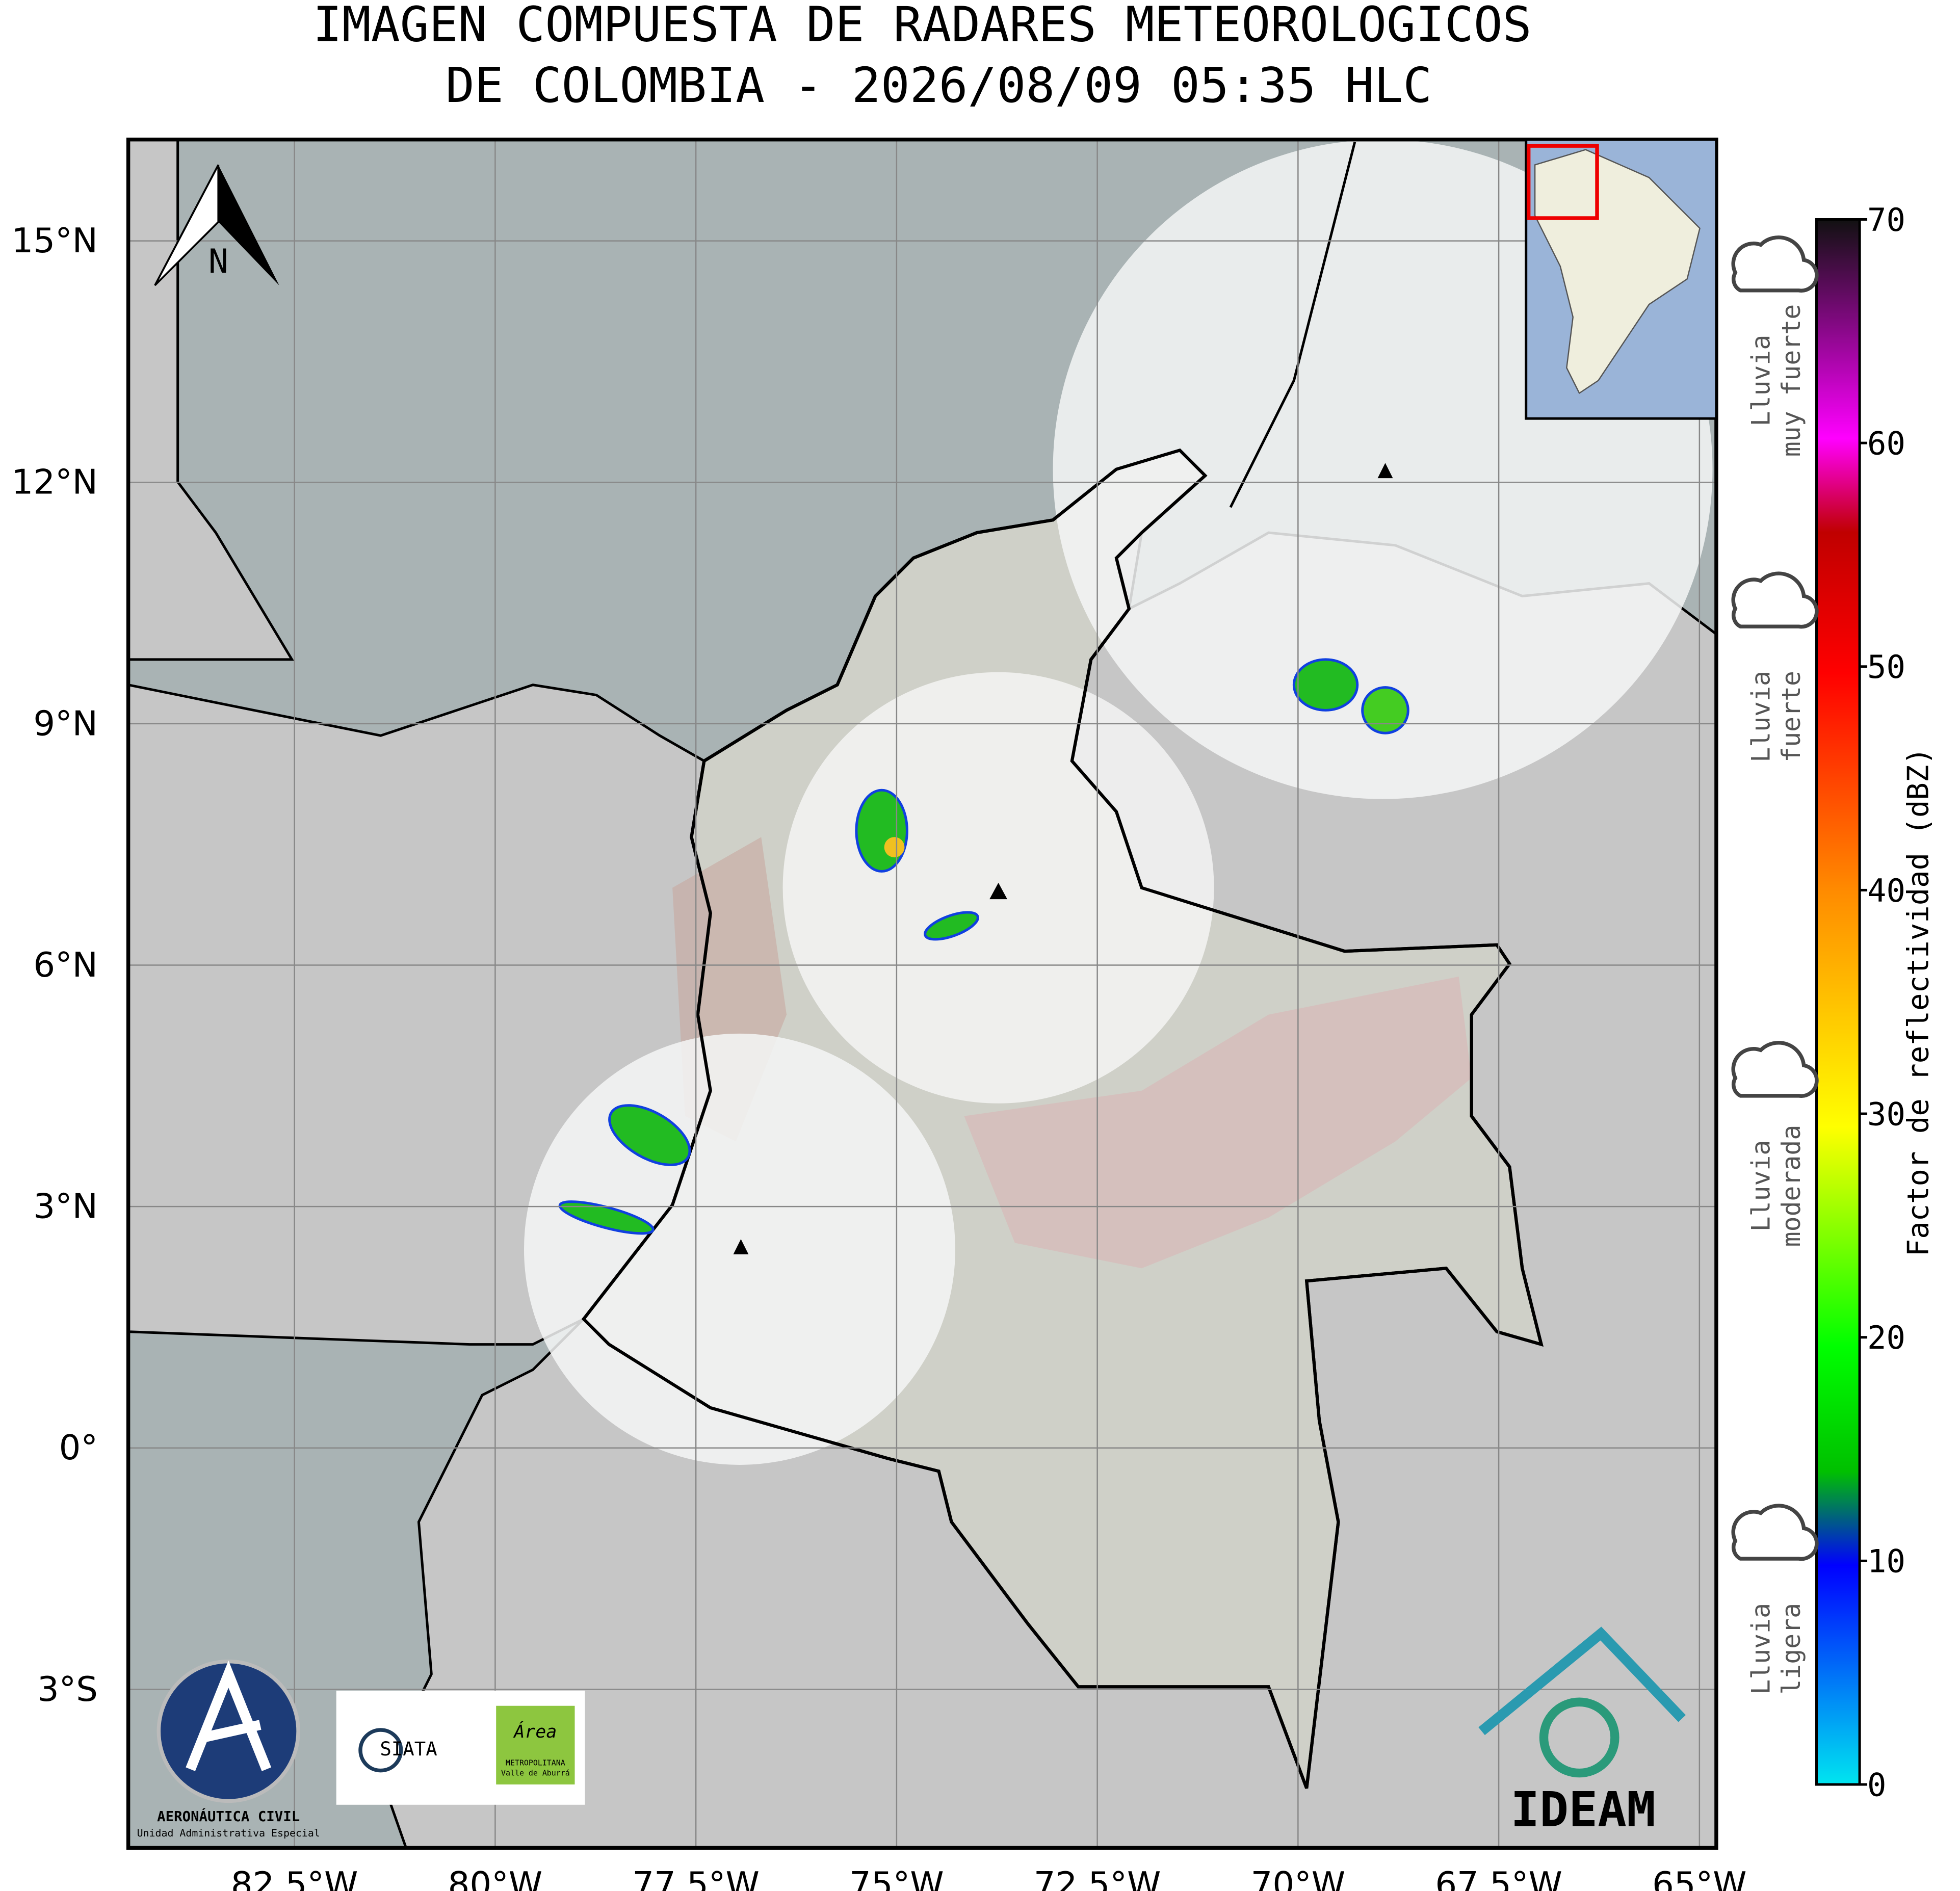 Image resolution: width=1960 pixels, height=1891 pixels. Describe the element at coordinates (66, 723) in the screenshot. I see `y-tick-label: 9°N` at that location.